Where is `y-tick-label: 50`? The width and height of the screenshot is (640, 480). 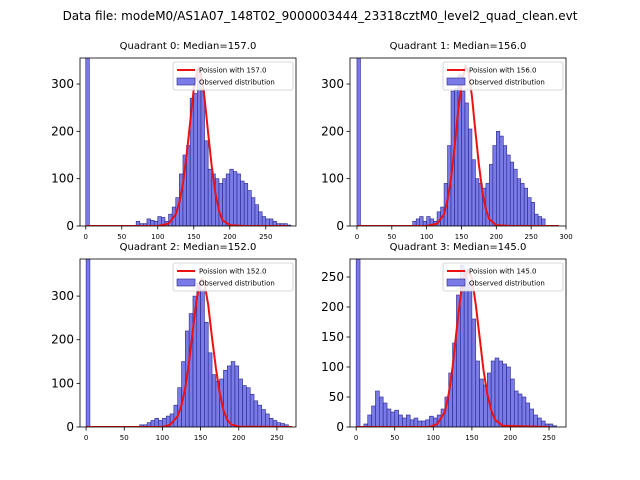 y-tick-label: 50 is located at coordinates (336, 397).